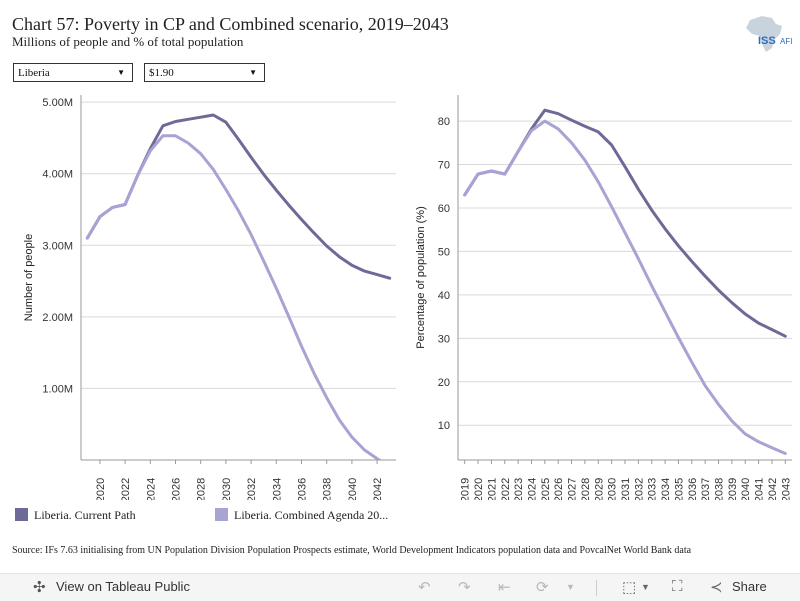  I want to click on download-dropdown-icon: ▼, so click(645, 587).